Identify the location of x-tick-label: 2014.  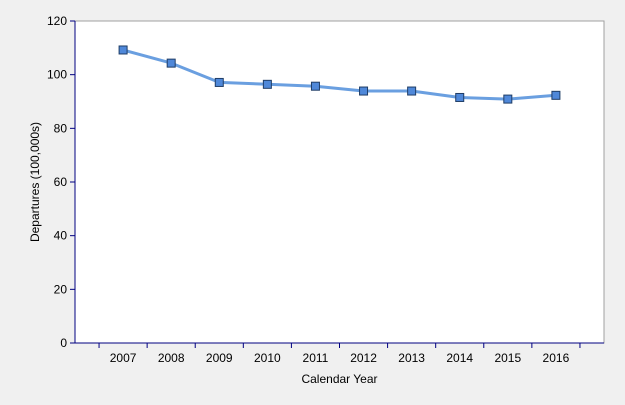
(459, 358).